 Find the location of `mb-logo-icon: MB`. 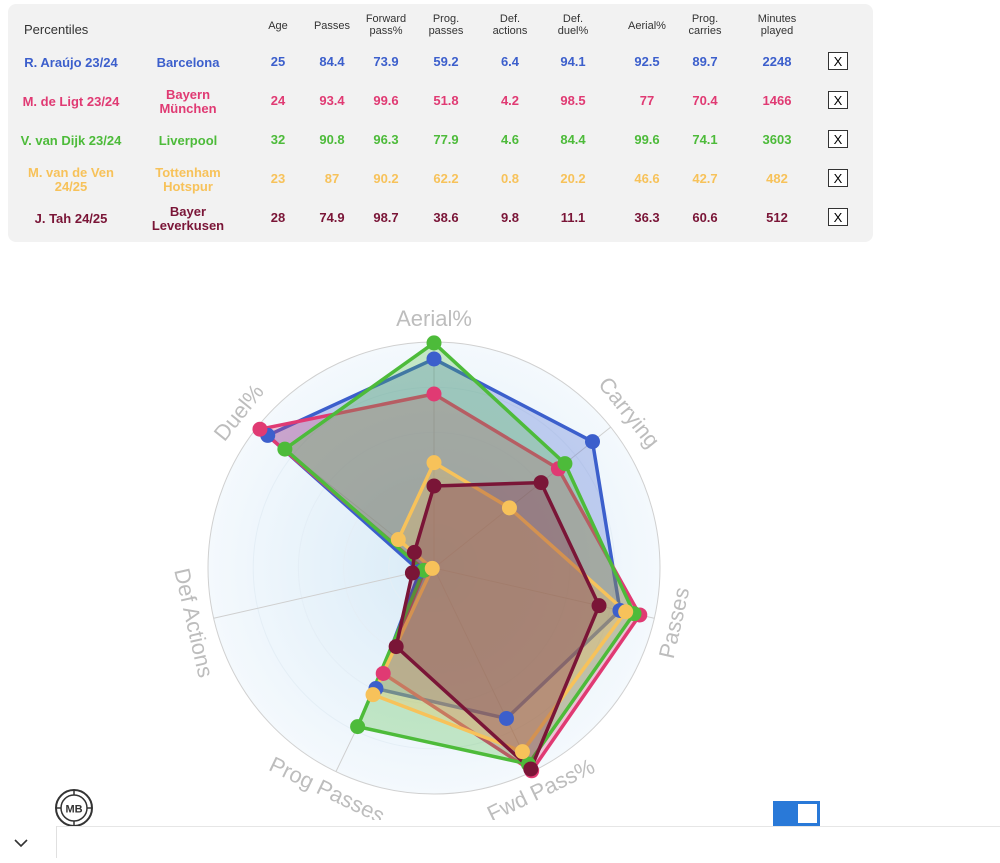

mb-logo-icon: MB is located at coordinates (74, 808).